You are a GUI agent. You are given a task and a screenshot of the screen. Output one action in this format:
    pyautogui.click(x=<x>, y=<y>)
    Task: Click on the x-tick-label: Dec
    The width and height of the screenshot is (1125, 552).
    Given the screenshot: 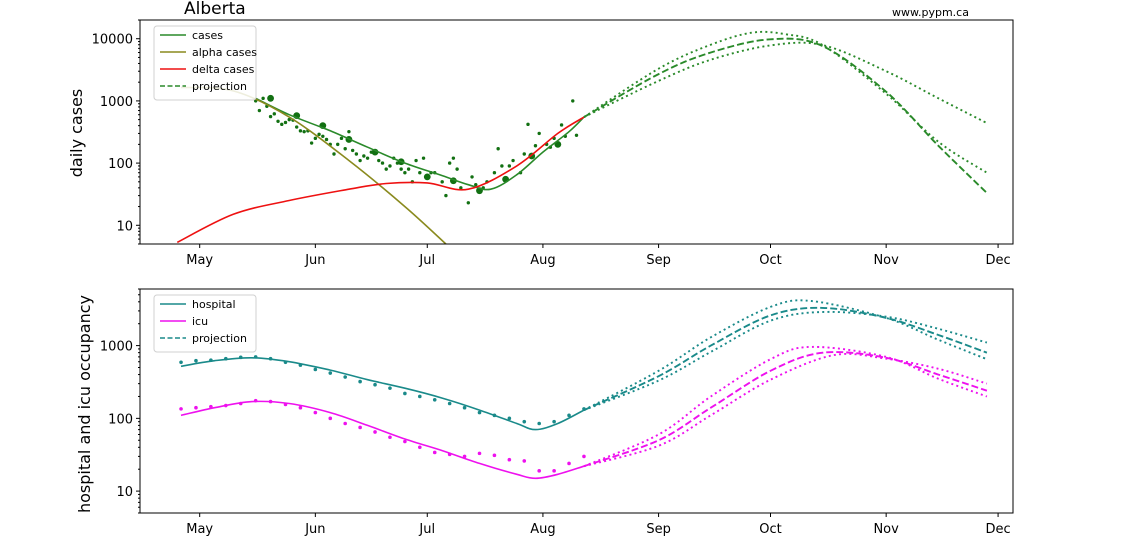 What is the action you would take?
    pyautogui.click(x=997, y=260)
    